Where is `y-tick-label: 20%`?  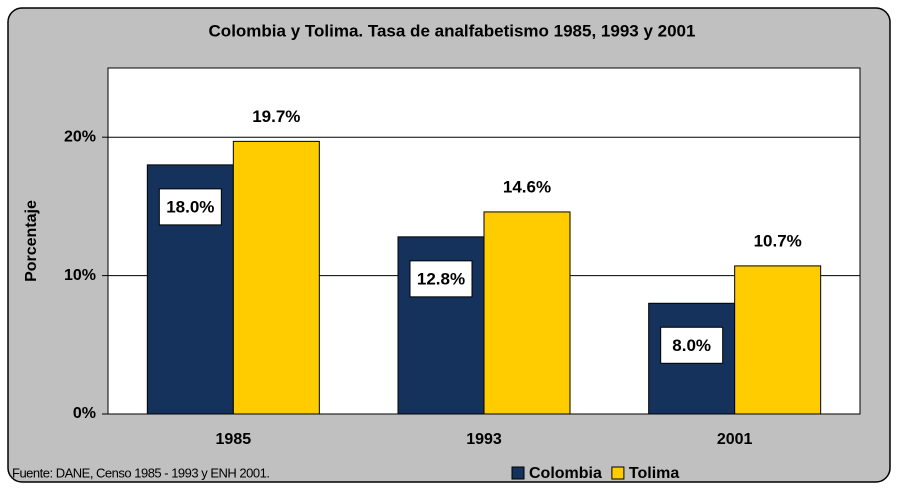 y-tick-label: 20% is located at coordinates (80, 136).